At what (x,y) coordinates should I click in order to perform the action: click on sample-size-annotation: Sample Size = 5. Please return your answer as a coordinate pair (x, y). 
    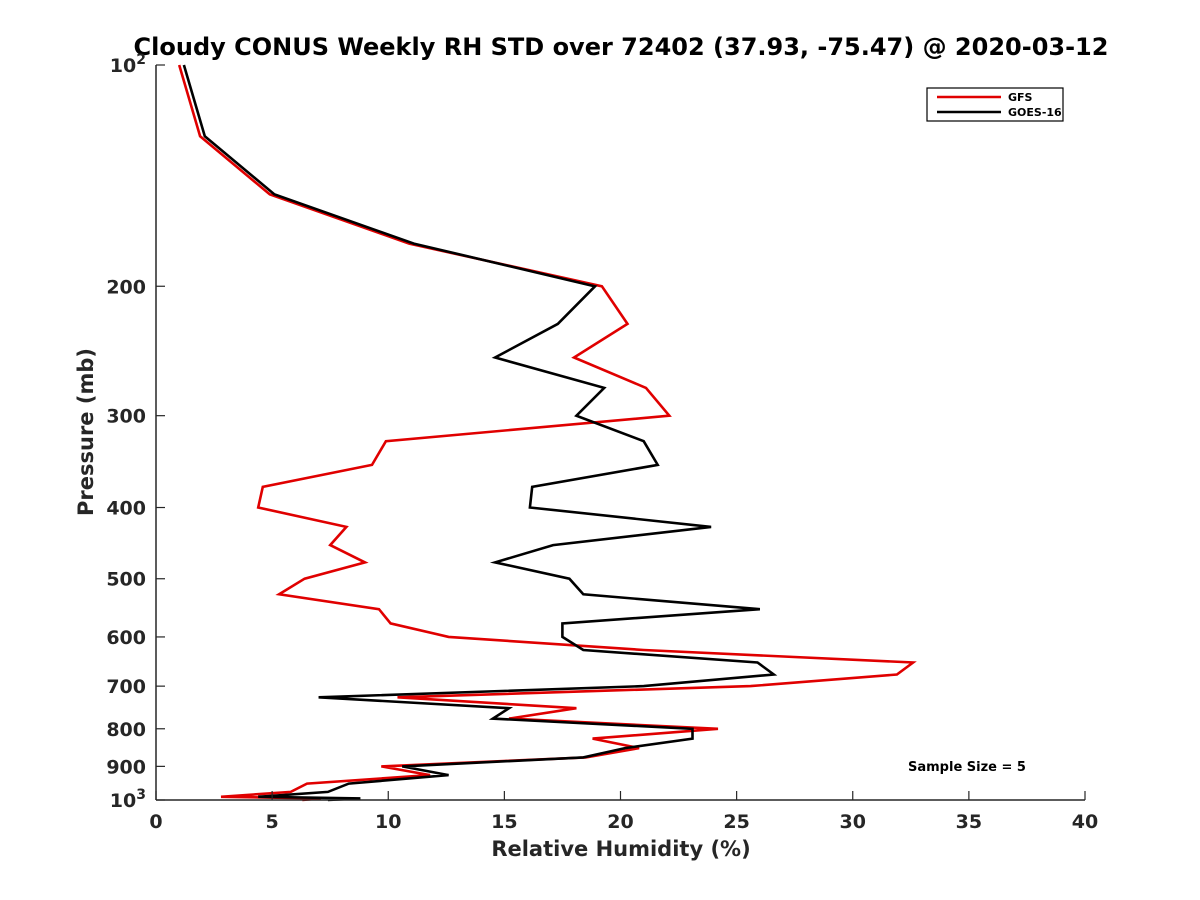
    Looking at the image, I should click on (967, 767).